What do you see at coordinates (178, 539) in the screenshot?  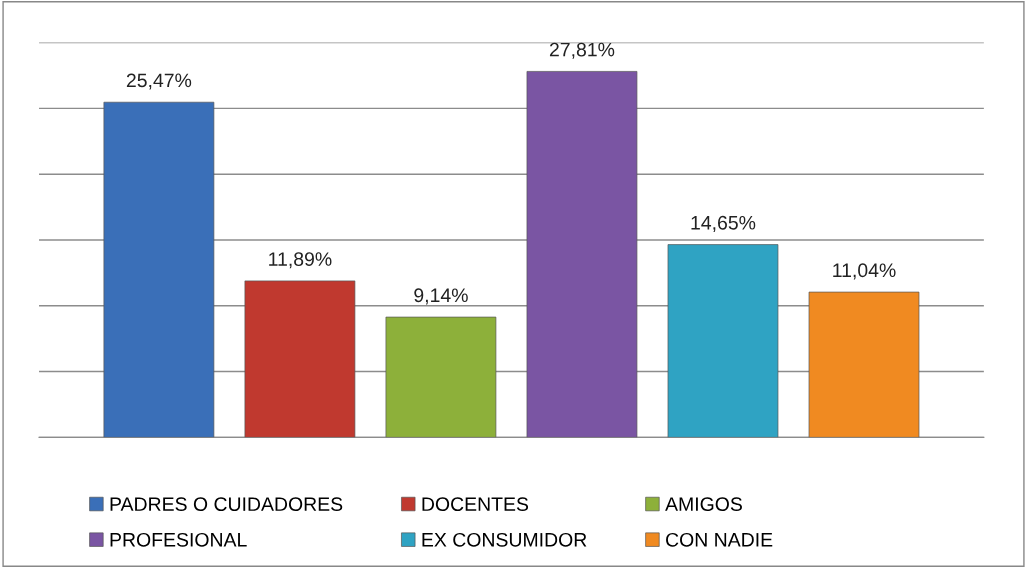 I see `legend-label: PROFESIONAL` at bounding box center [178, 539].